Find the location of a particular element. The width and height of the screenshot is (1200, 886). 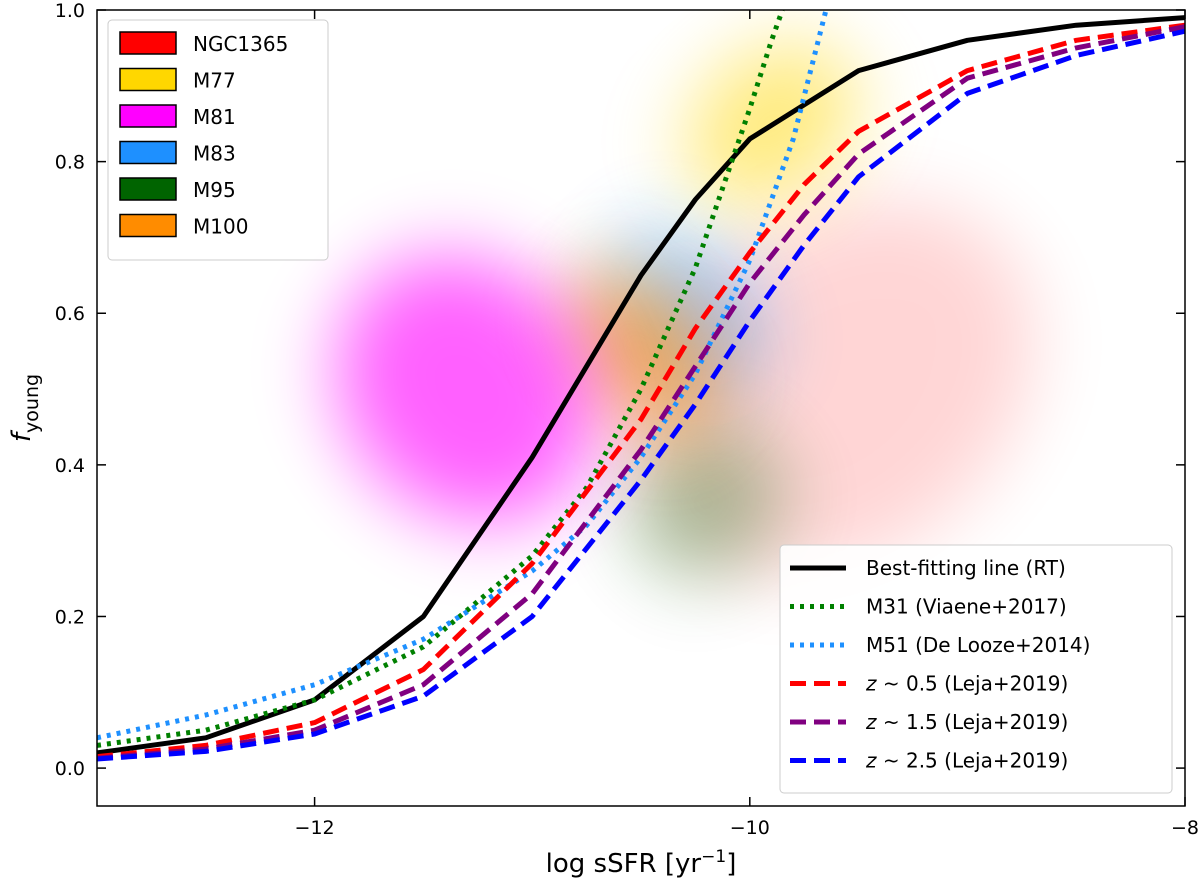

x-axis-label: log sSFR [yr−1] is located at coordinates (641, 863).